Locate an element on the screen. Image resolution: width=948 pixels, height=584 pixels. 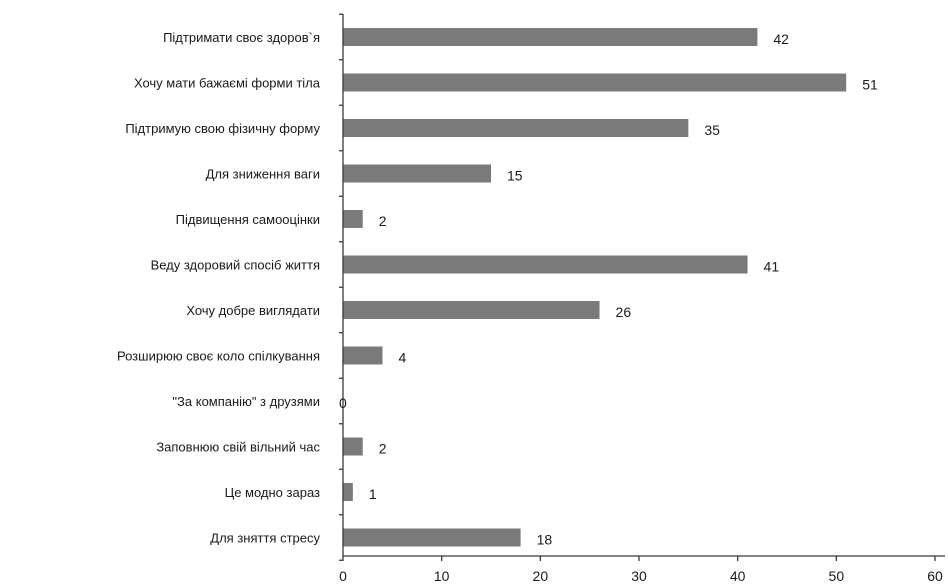
x-tick-label: 10 is located at coordinates (442, 576).